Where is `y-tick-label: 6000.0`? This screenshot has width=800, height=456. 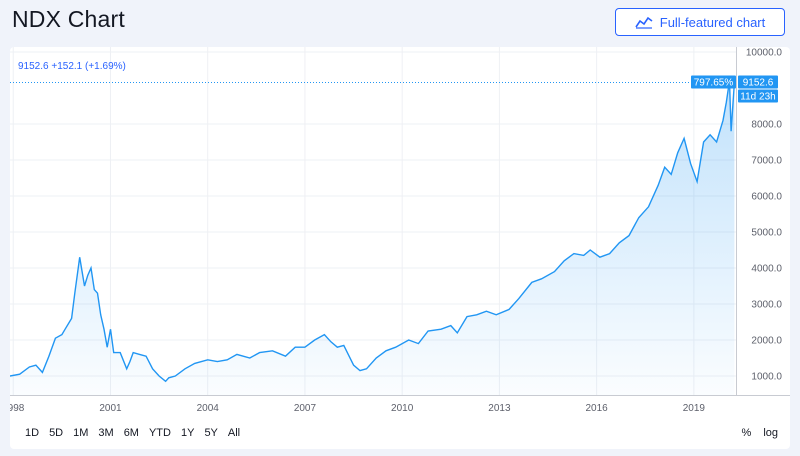
y-tick-label: 6000.0 is located at coordinates (766, 197).